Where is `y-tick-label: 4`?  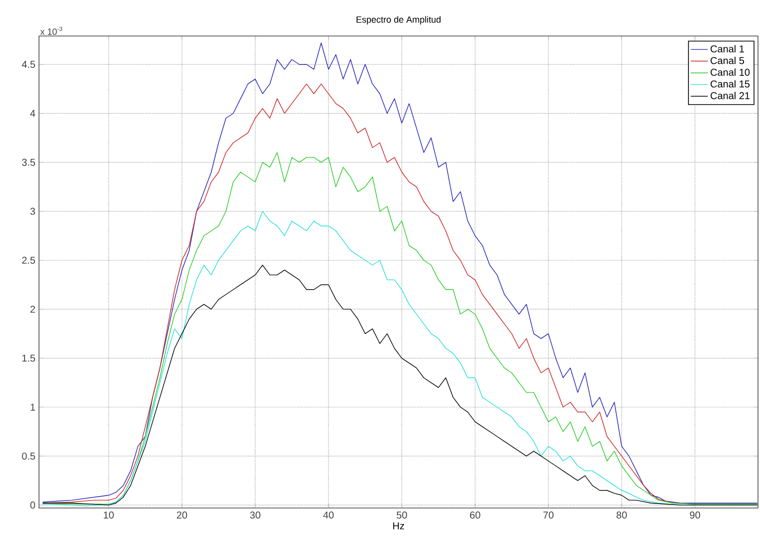 y-tick-label: 4 is located at coordinates (33, 113).